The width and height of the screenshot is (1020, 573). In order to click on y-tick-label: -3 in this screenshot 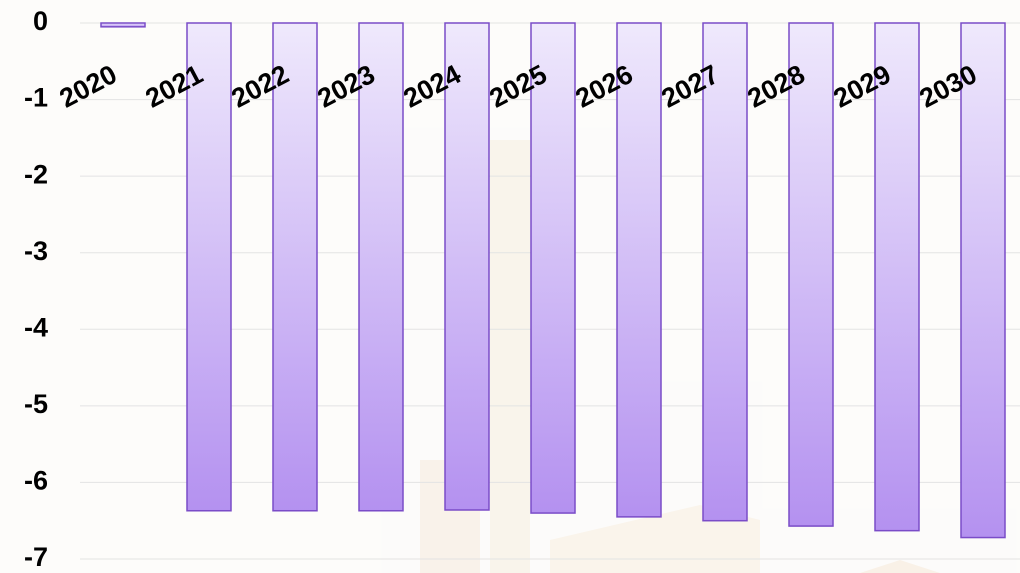, I will do `click(36, 251)`.